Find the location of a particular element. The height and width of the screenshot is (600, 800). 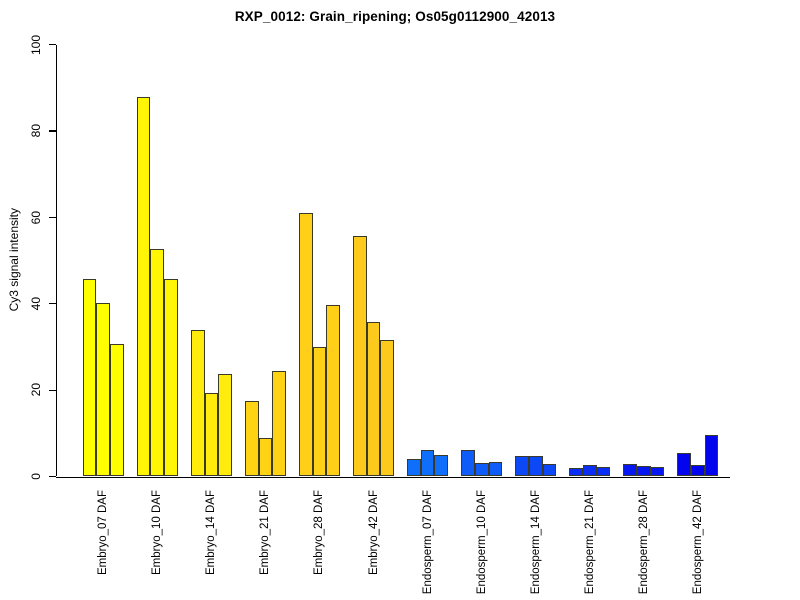

y-tick-label-text: 20 is located at coordinates (35, 390).